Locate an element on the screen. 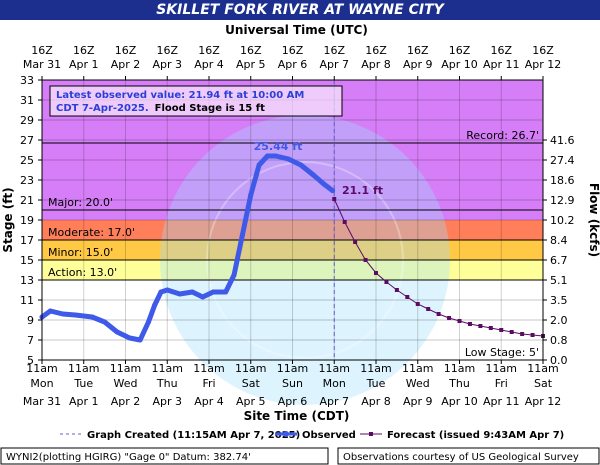  y-tick-label: 21 is located at coordinates (27, 200).